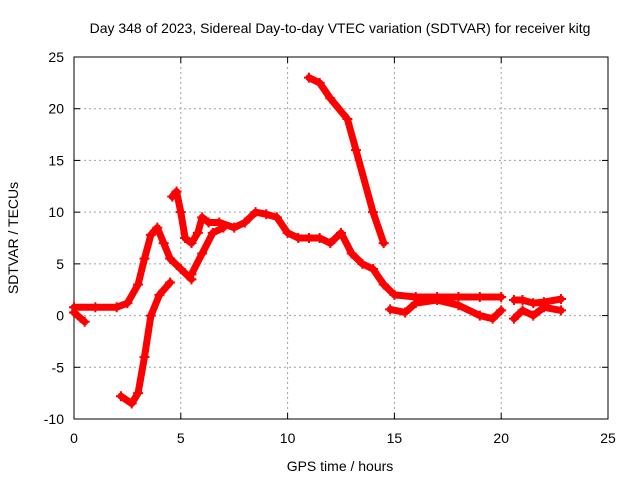 This screenshot has width=640, height=485. I want to click on y-tick-label: 10, so click(56, 212).